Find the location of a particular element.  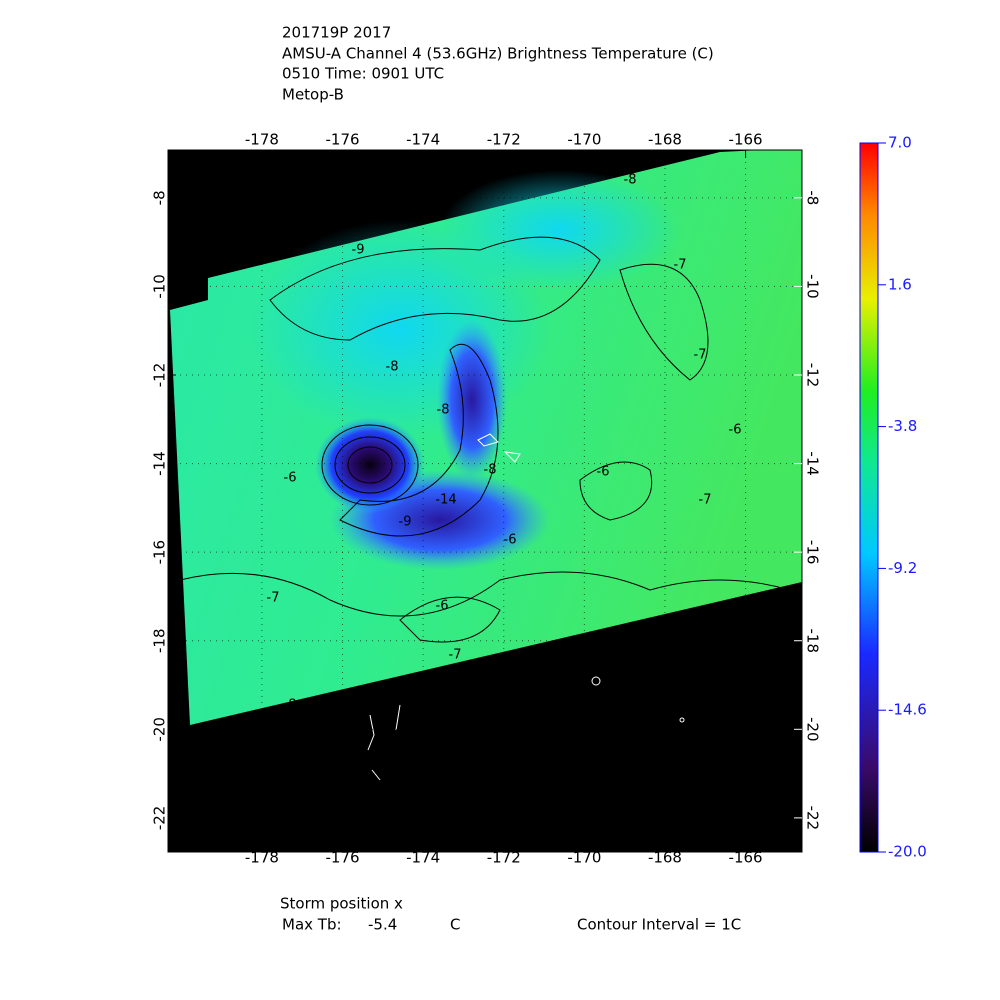

colorbar-label: -20.0 is located at coordinates (907, 852).